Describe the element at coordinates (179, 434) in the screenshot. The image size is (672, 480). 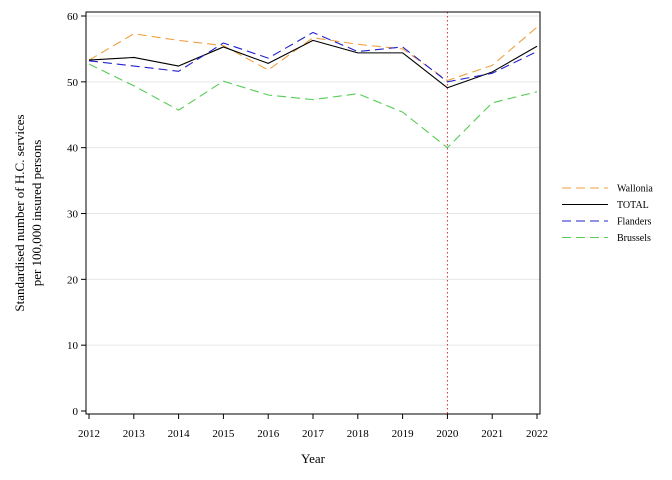
I see `x-tick-label-2014: 2014` at that location.